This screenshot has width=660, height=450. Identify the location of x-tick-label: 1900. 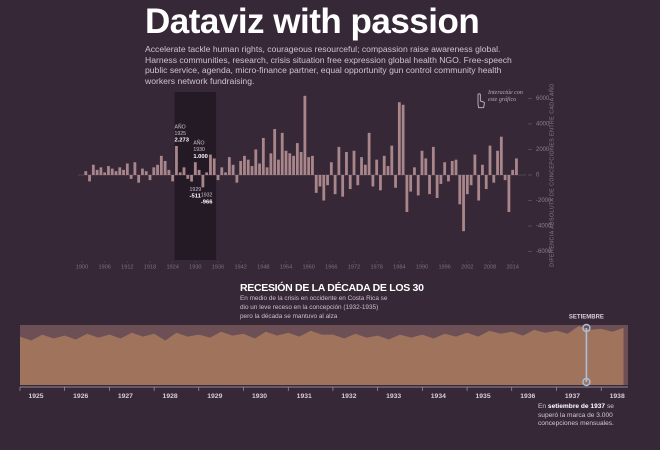
(82, 267).